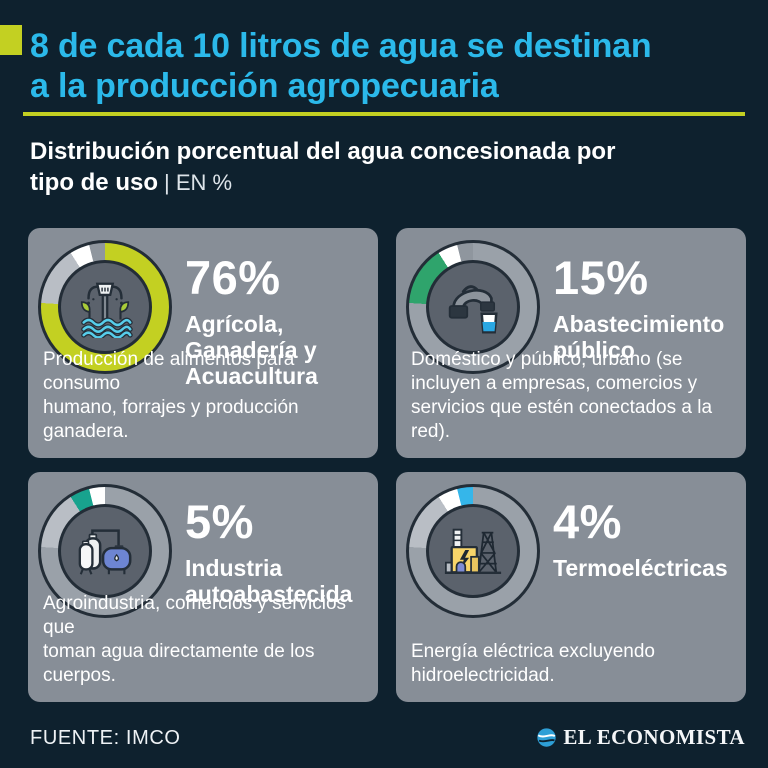 The width and height of the screenshot is (768, 768). Describe the element at coordinates (547, 737) in the screenshot. I see `el-economista-globe-icon` at that location.